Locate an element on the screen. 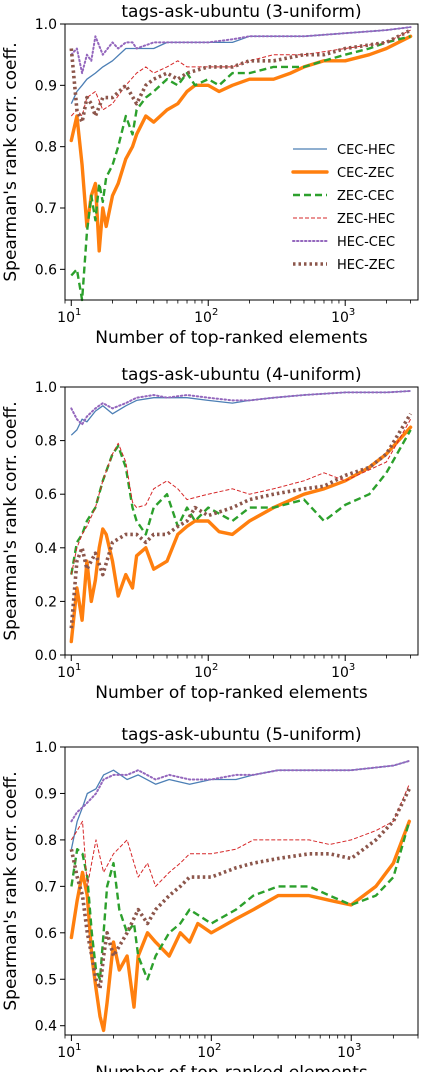  series-line-cec-hec is located at coordinates (240, 413).